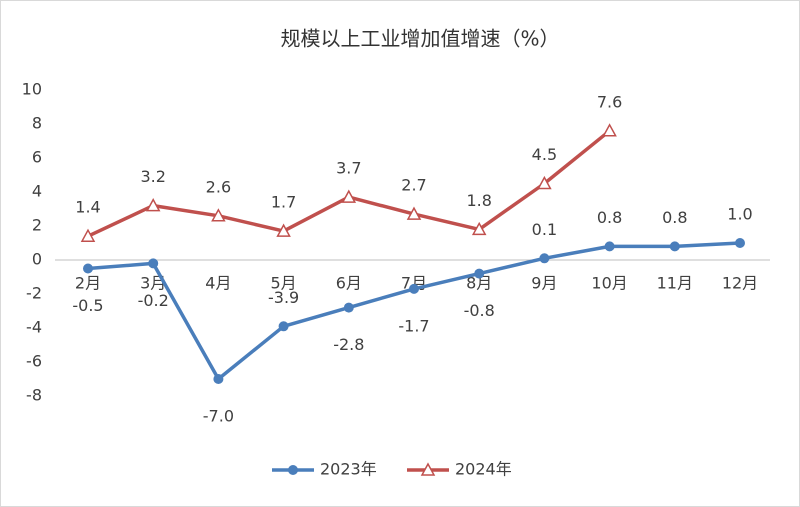 The width and height of the screenshot is (800, 507). Describe the element at coordinates (544, 229) in the screenshot. I see `data-label: 0.1` at that location.